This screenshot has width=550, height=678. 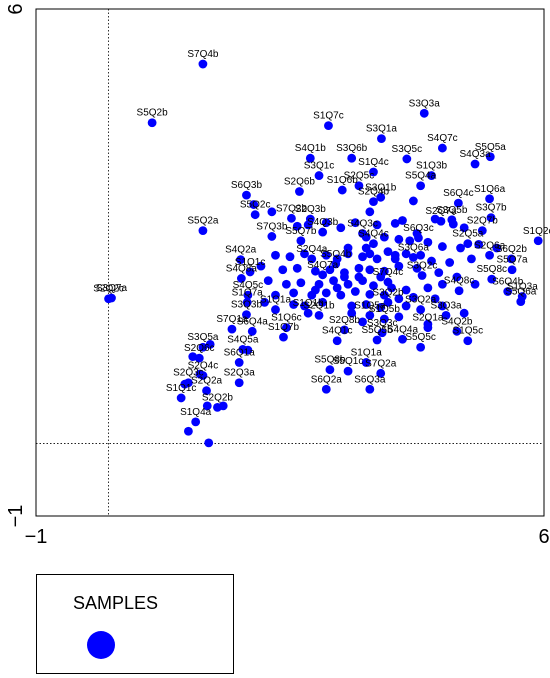 I want to click on point-label-s3q6b: S3Q6b, so click(x=352, y=148).